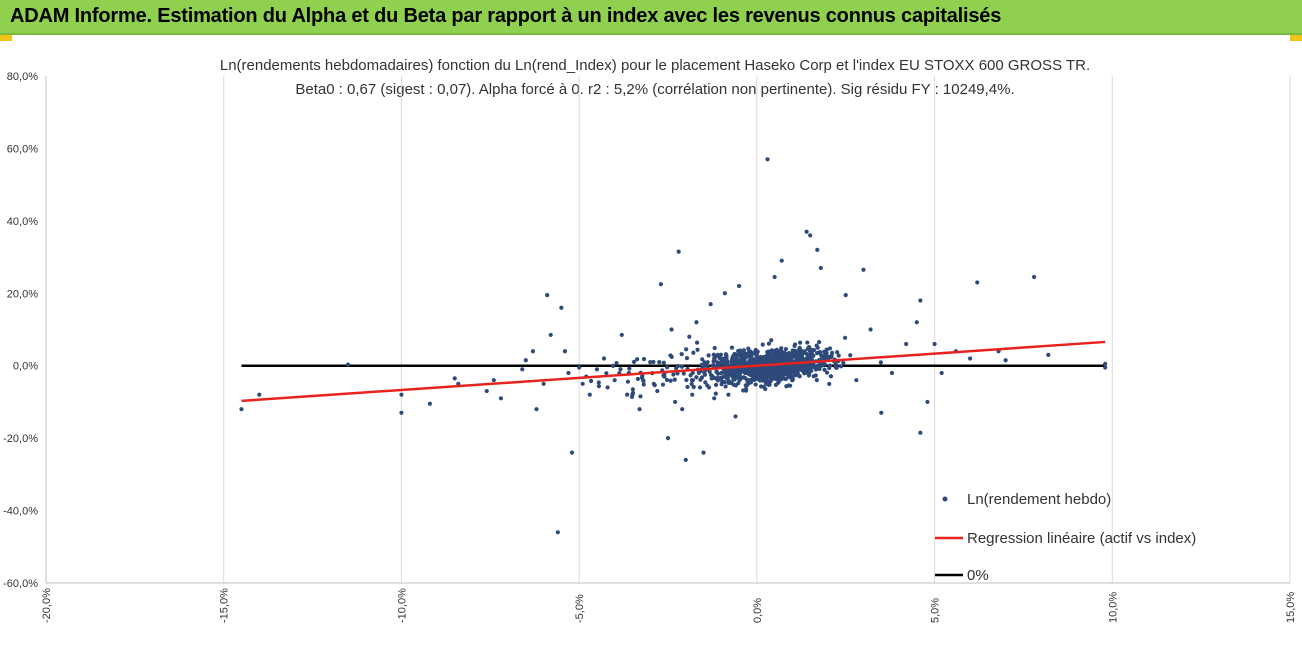 The width and height of the screenshot is (1302, 648). Describe the element at coordinates (25, 367) in the screenshot. I see `y-tick-label: 0,0%` at that location.